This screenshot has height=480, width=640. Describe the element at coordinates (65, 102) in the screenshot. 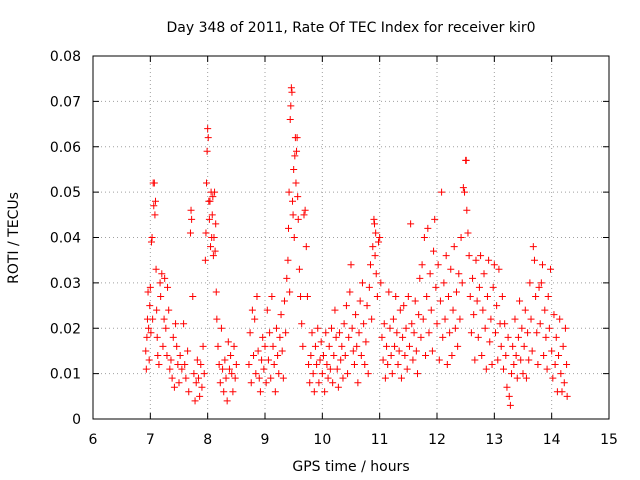

I see `y-tick-label: 0.07` at that location.